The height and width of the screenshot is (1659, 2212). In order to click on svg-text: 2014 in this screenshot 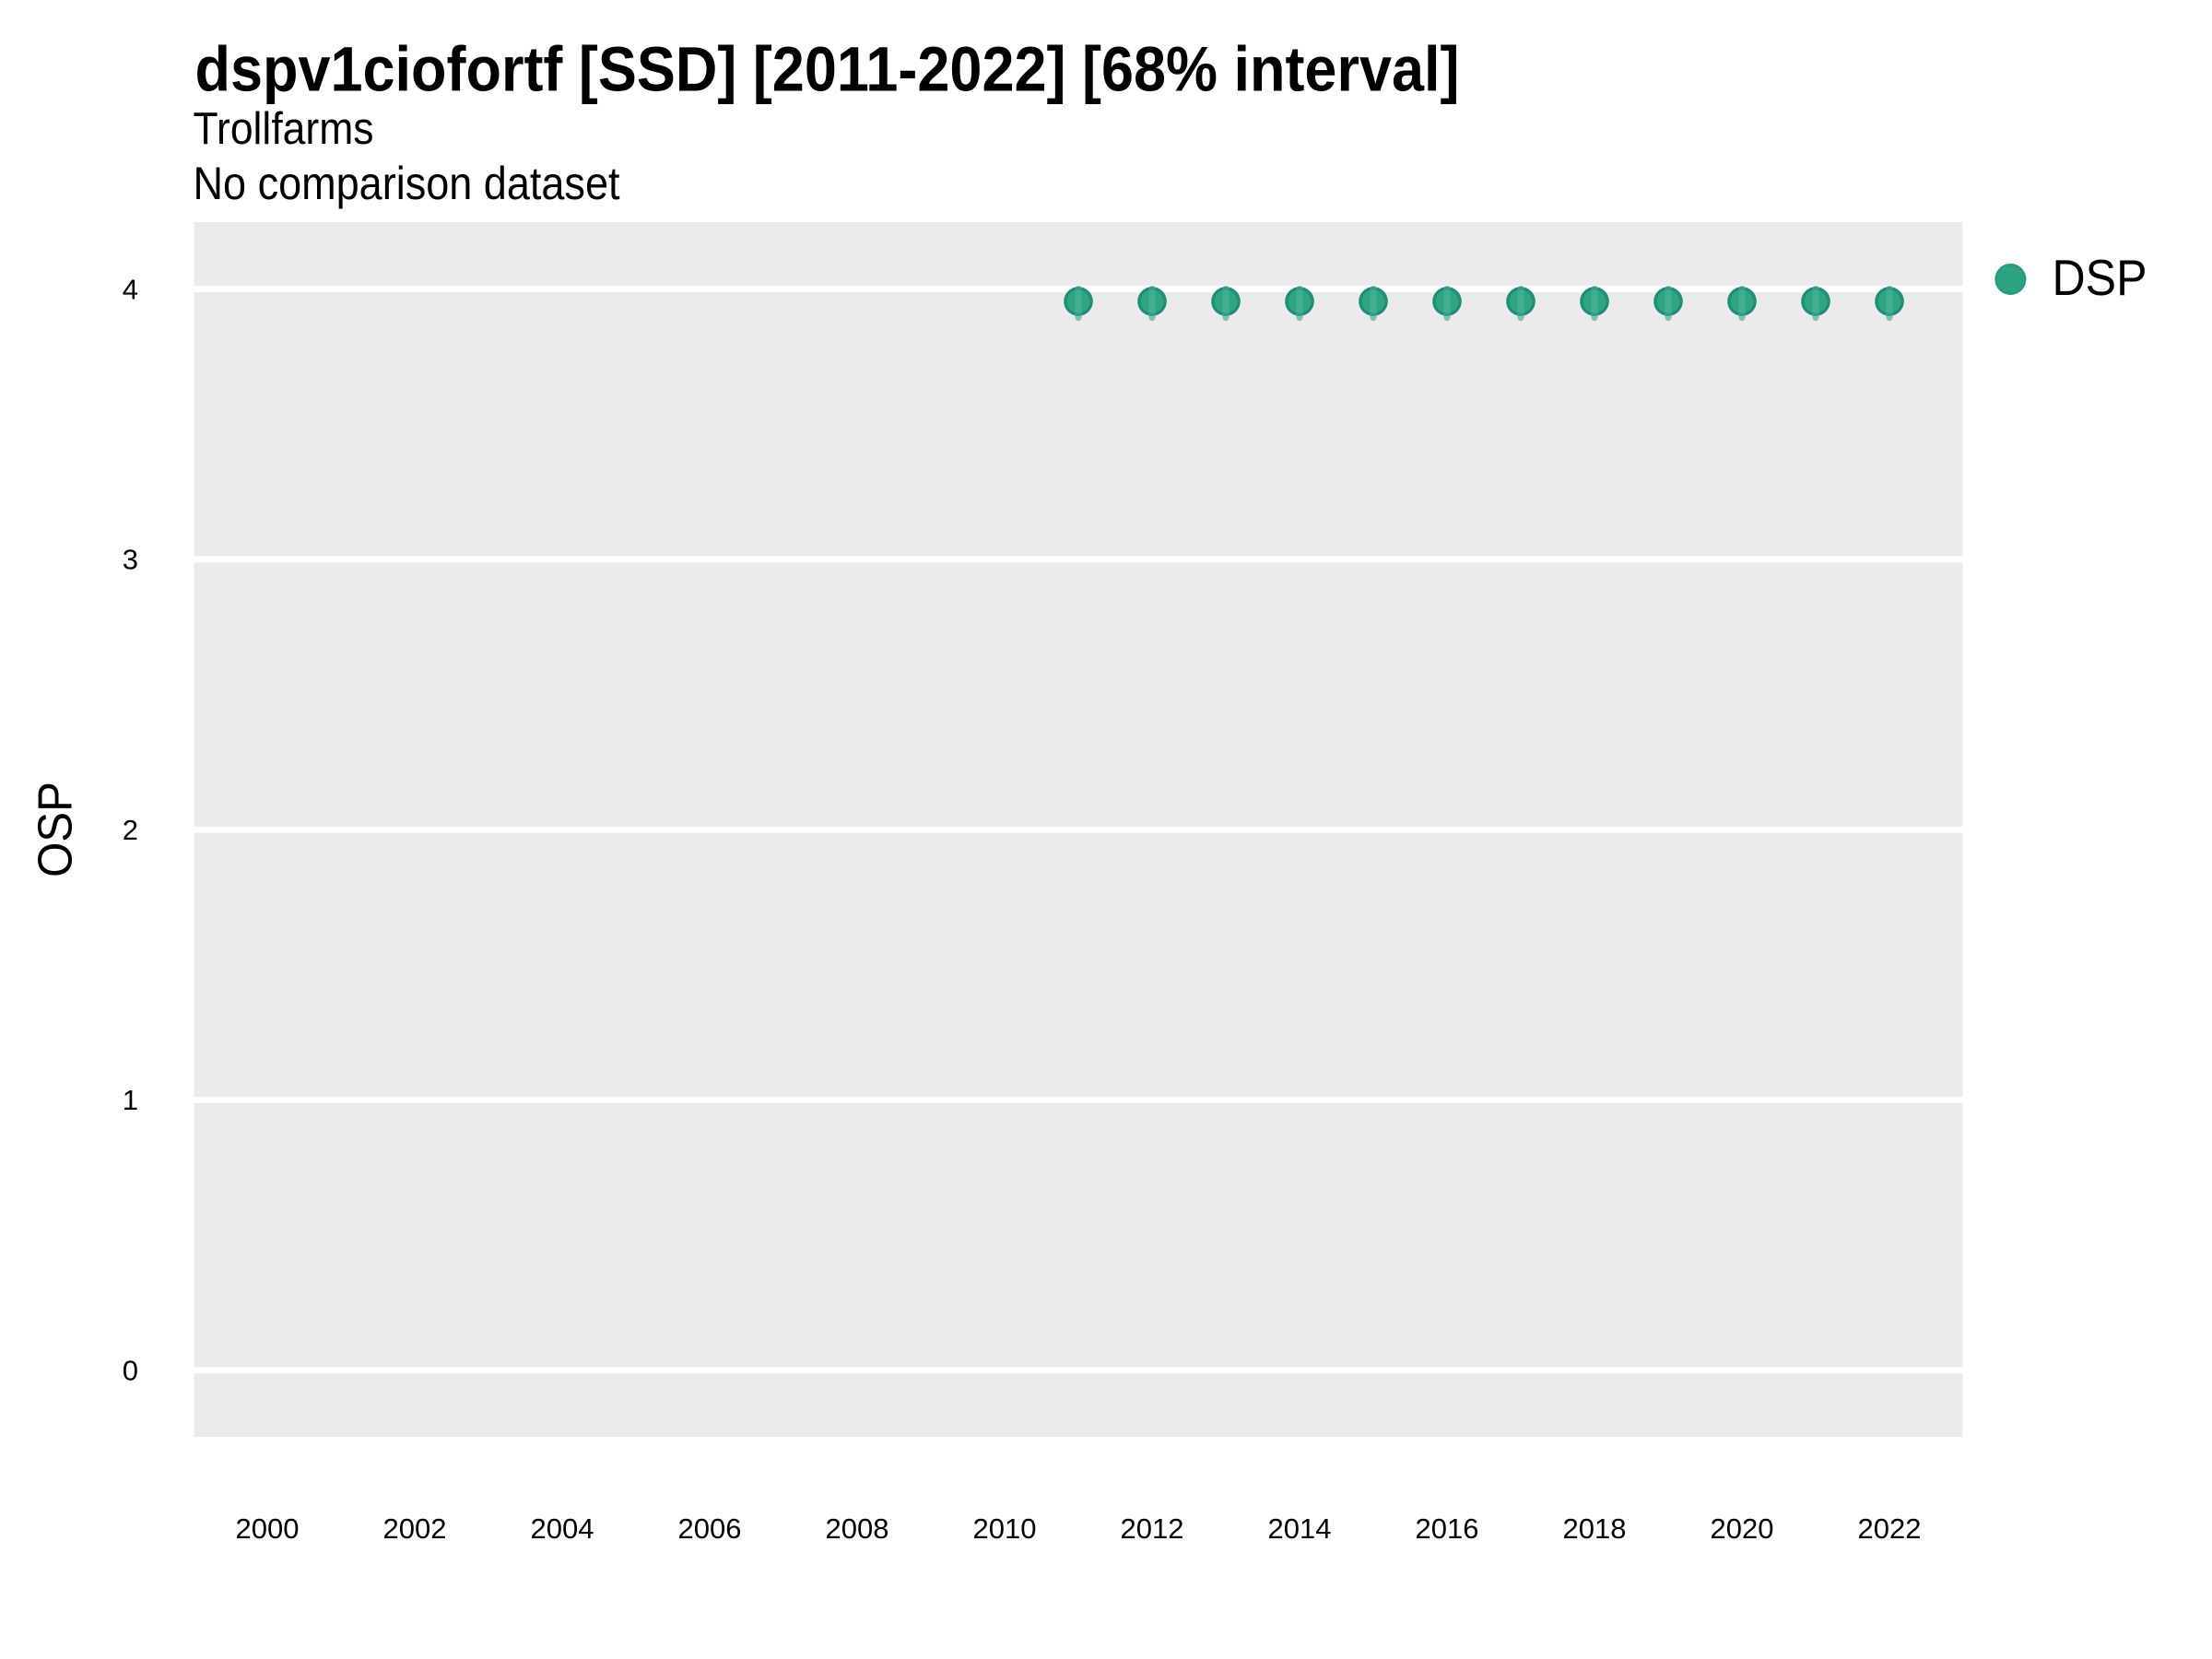, I will do `click(1300, 1528)`.